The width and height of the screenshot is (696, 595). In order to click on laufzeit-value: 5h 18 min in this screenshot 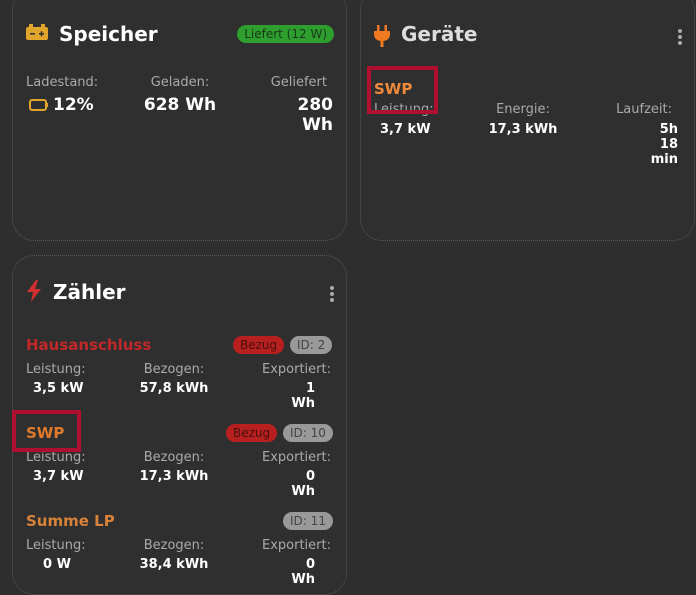, I will do `click(664, 144)`.